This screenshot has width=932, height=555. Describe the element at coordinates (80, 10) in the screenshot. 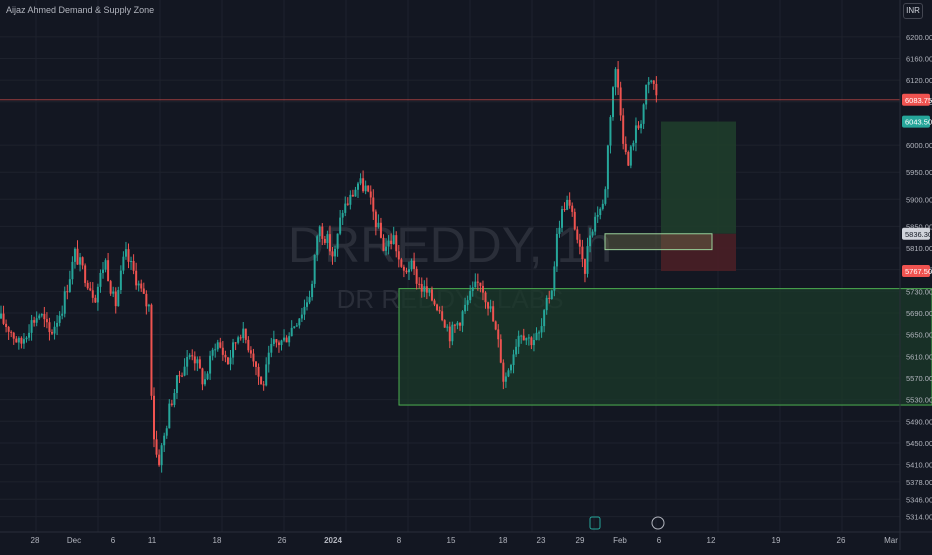

I see `indicator-label: Aijaz Ahmed Demand & Supply Zone` at that location.